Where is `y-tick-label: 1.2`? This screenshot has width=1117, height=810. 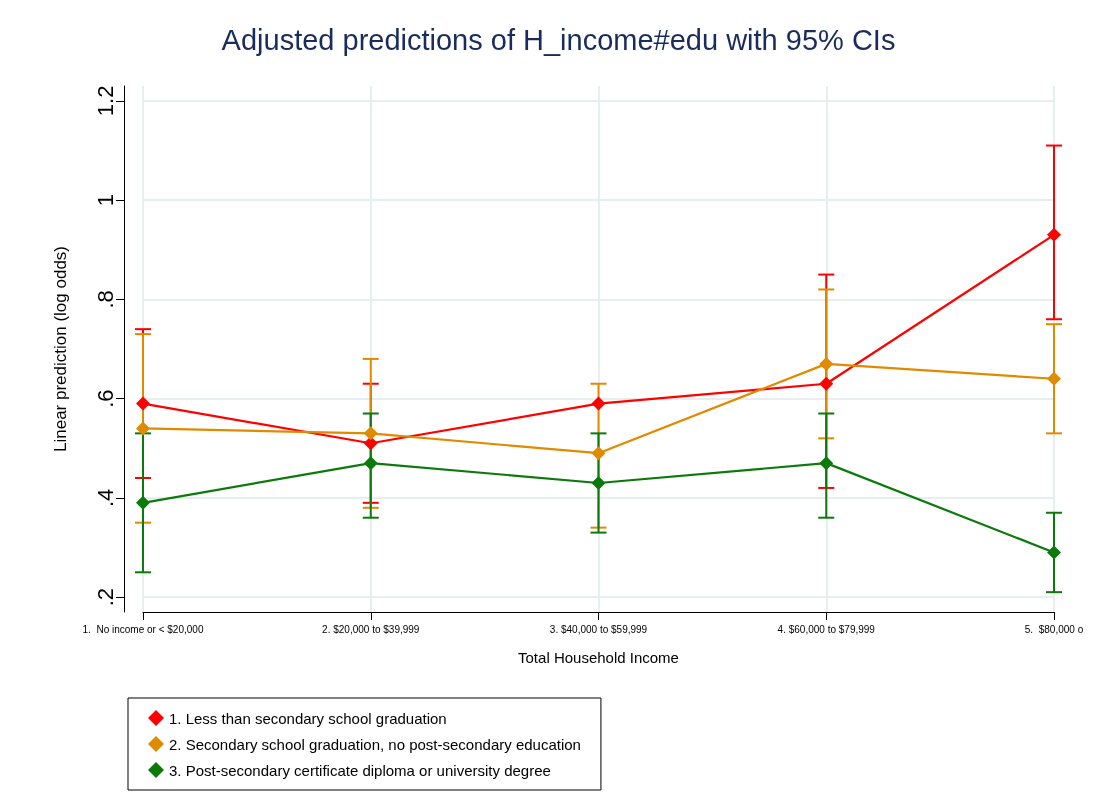 y-tick-label: 1.2 is located at coordinates (105, 101).